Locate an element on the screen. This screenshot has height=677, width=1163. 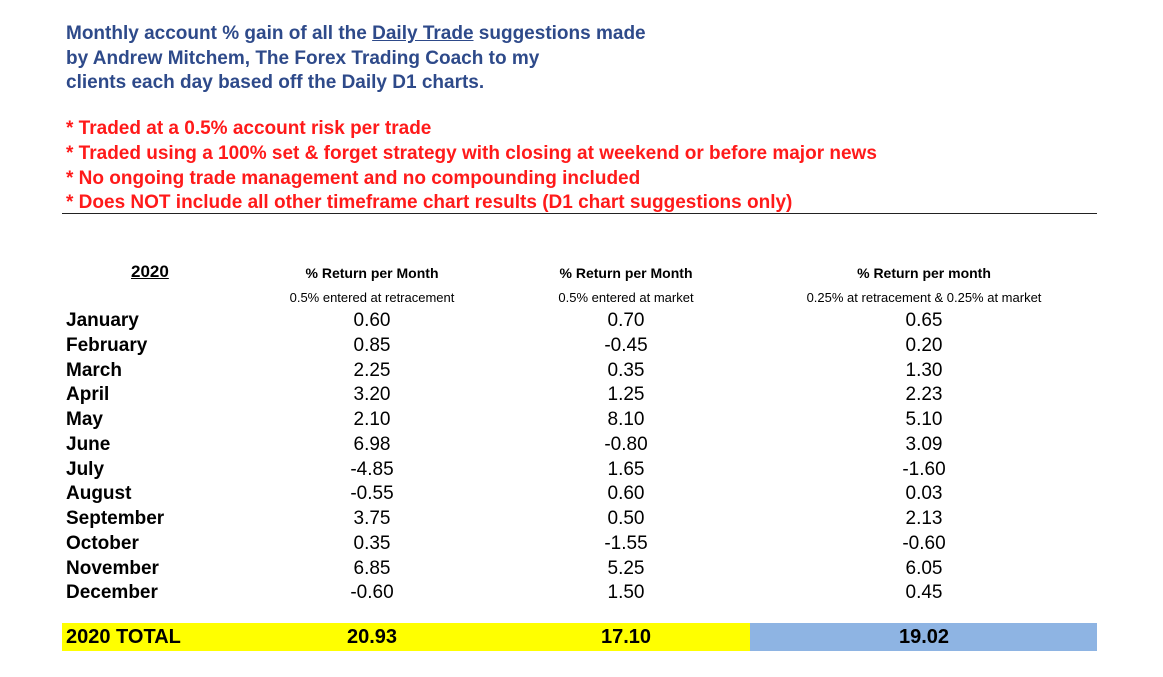
total-label: 2020 TOTAL is located at coordinates (123, 637).